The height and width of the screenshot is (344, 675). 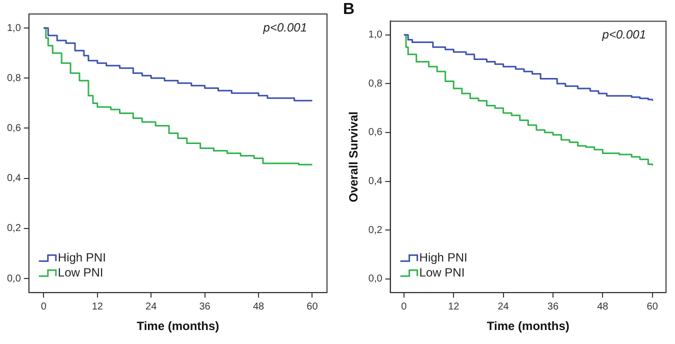 What do you see at coordinates (349, 9) in the screenshot?
I see `chart-title: B` at bounding box center [349, 9].